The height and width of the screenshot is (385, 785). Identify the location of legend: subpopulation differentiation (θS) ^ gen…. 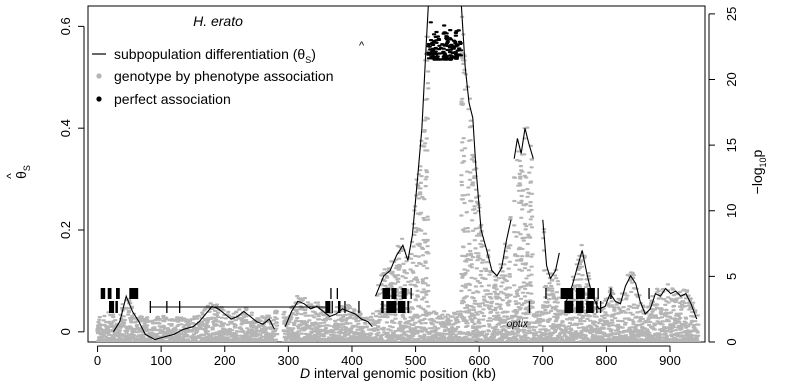
(228, 73).